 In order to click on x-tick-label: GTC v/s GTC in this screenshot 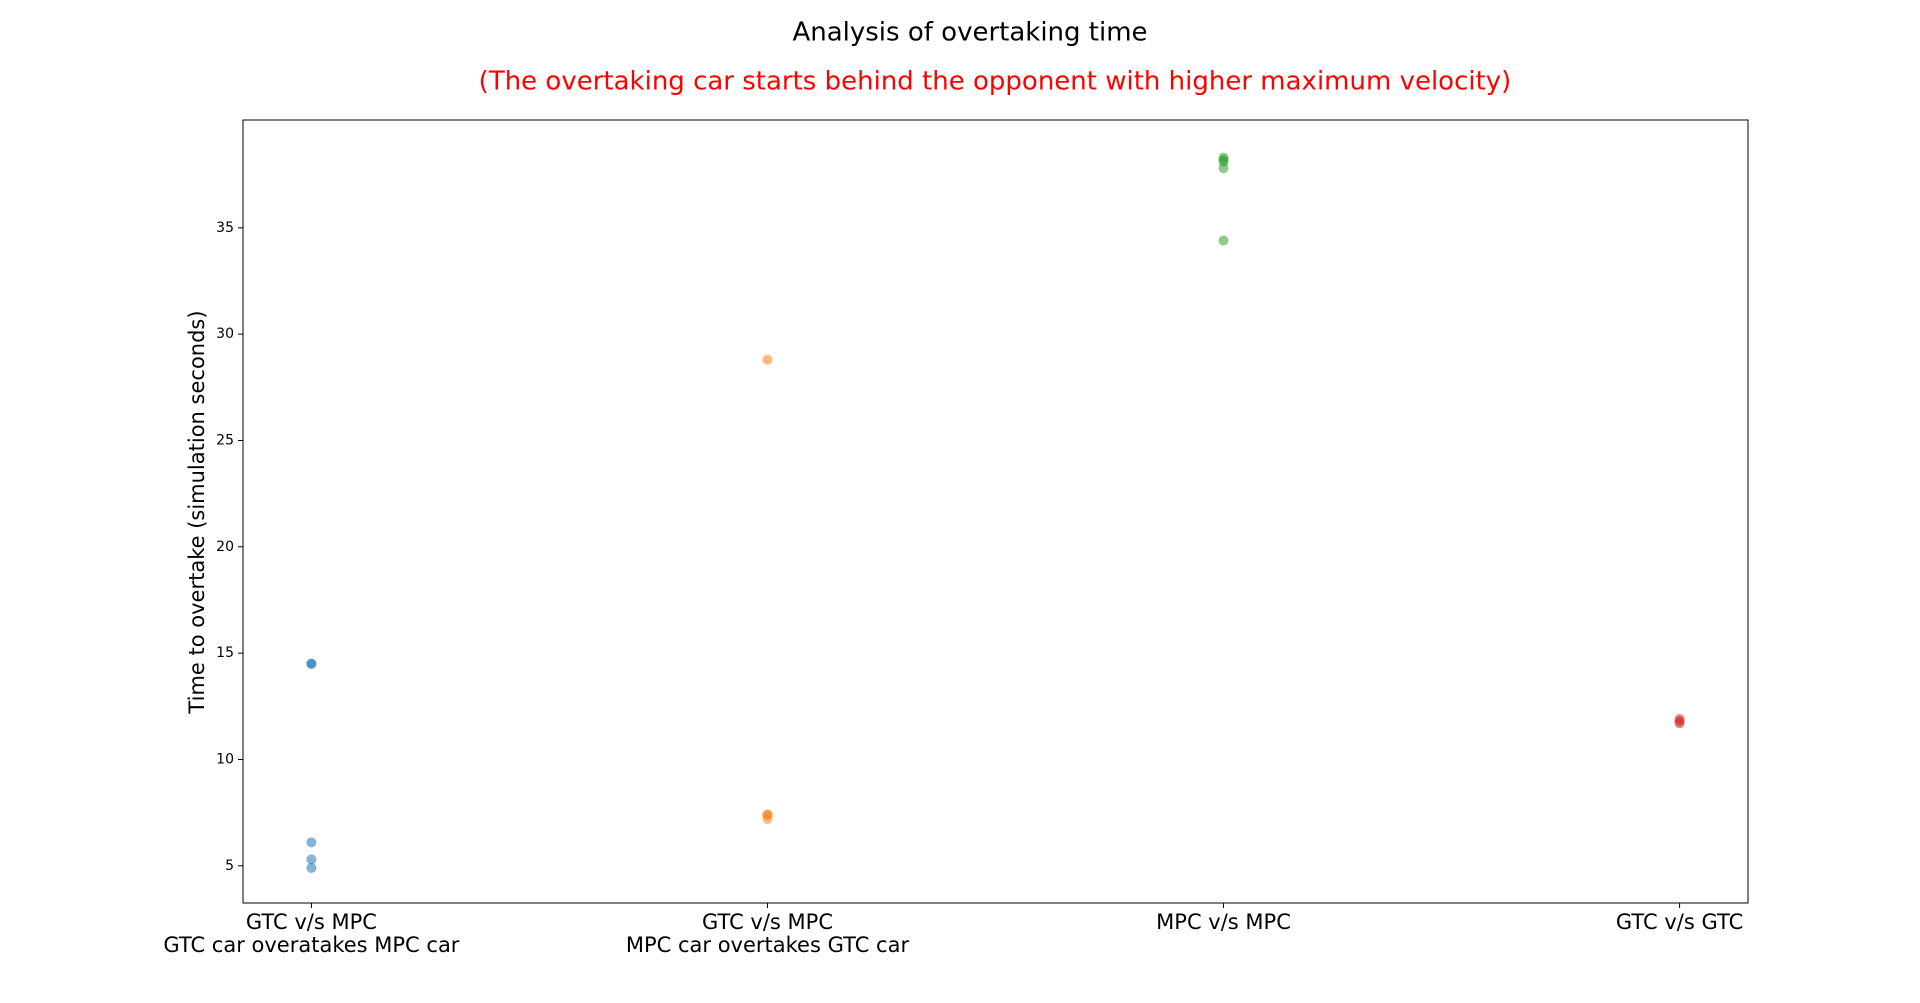, I will do `click(1679, 922)`.